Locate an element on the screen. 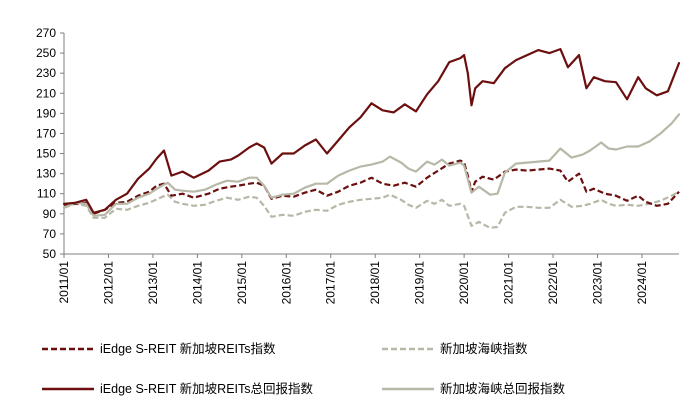 This screenshot has width=700, height=402. legend-label-2: iEdge S-REIT 新加坡REITs总回报指数 is located at coordinates (207, 388).